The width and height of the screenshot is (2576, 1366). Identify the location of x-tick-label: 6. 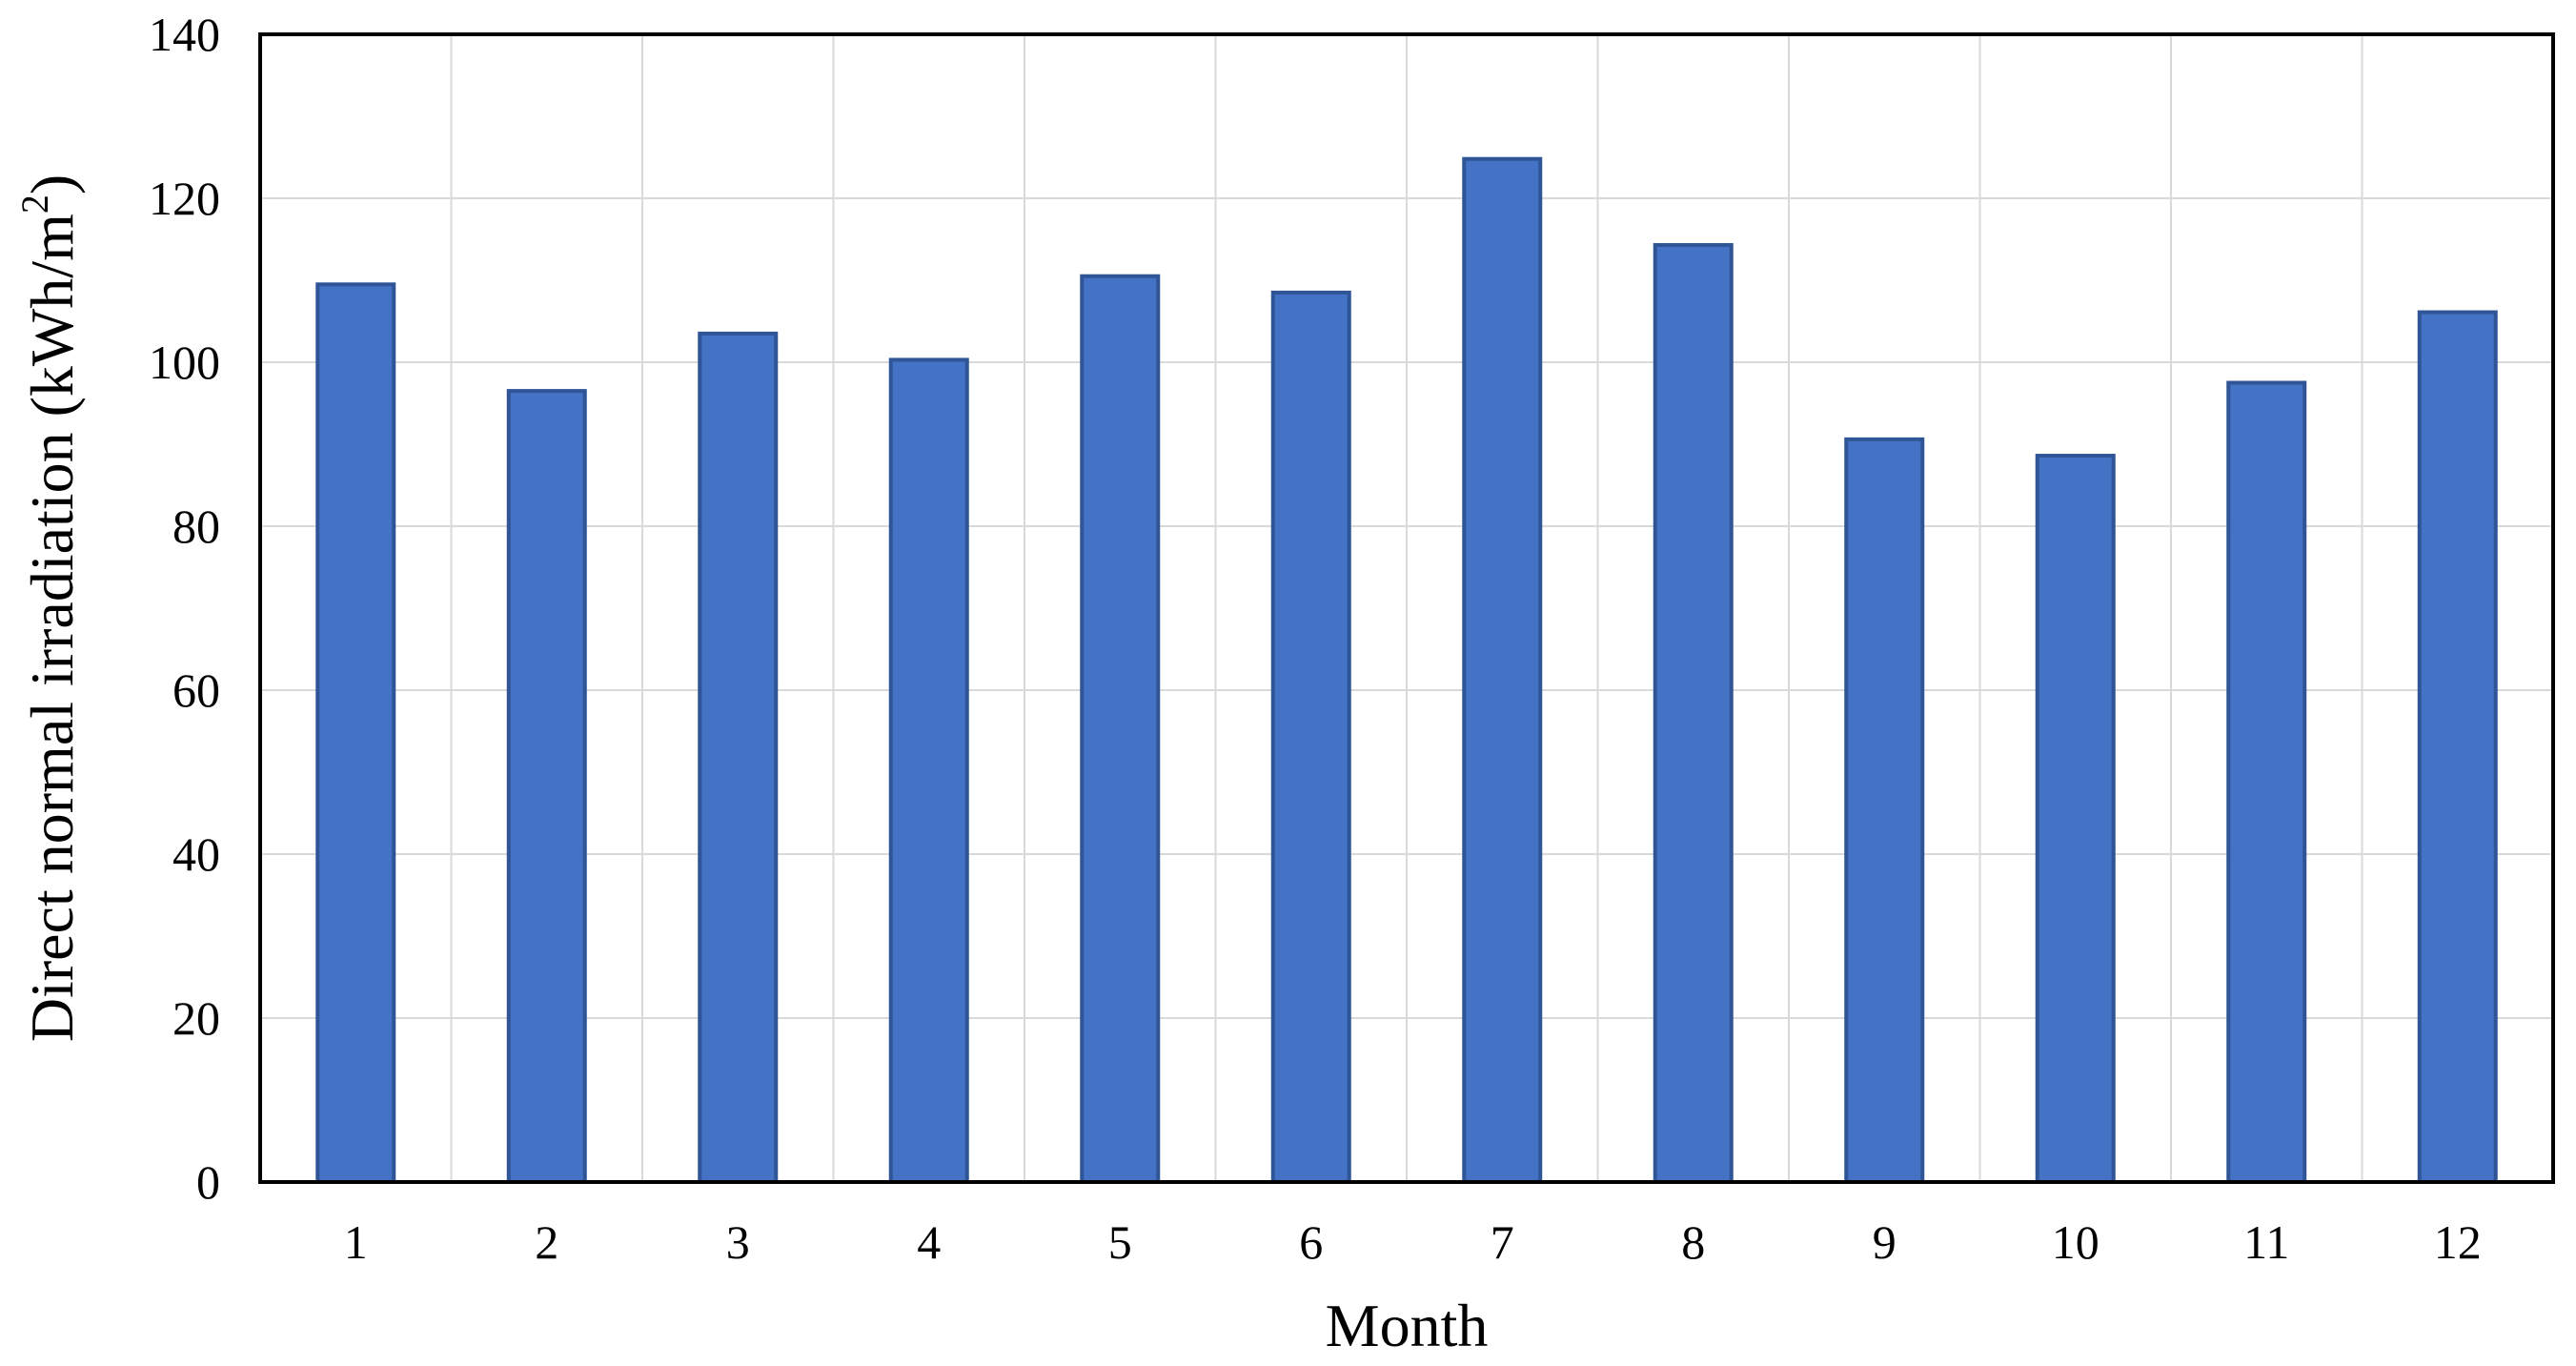
(1311, 1242).